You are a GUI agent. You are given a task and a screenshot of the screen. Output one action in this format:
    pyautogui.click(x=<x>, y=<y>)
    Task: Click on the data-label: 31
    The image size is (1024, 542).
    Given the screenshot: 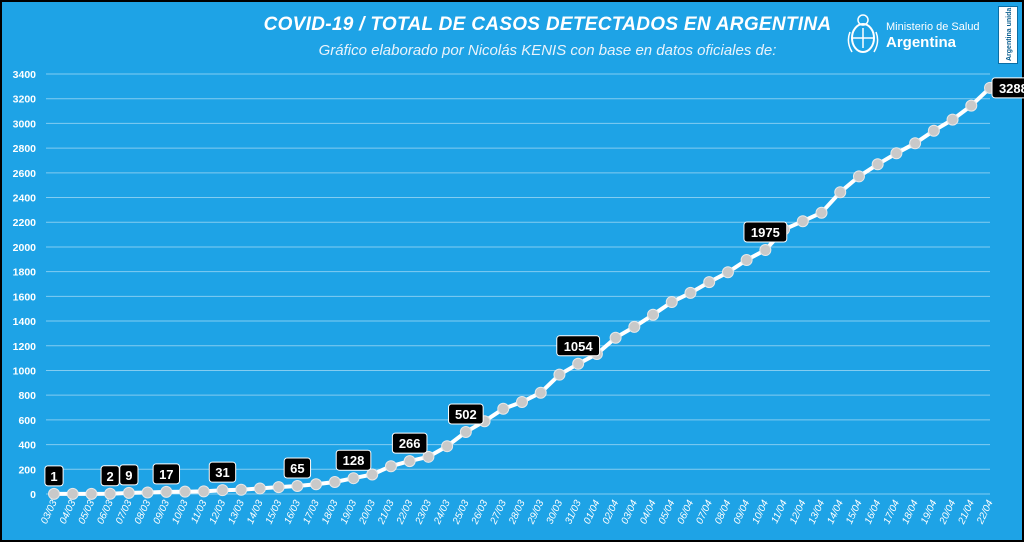 What is the action you would take?
    pyautogui.click(x=222, y=472)
    